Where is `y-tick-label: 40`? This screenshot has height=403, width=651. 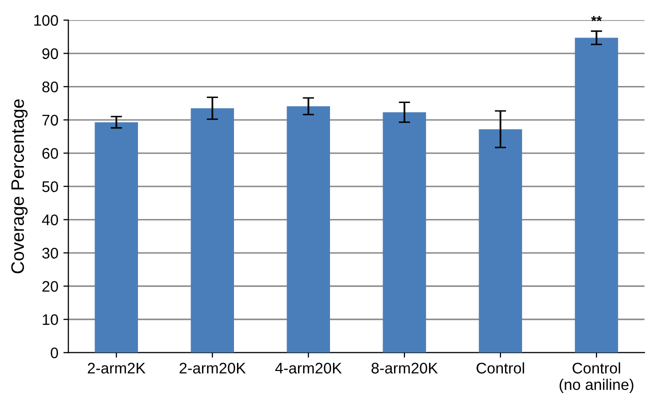
y-tick-label: 40 is located at coordinates (50, 220).